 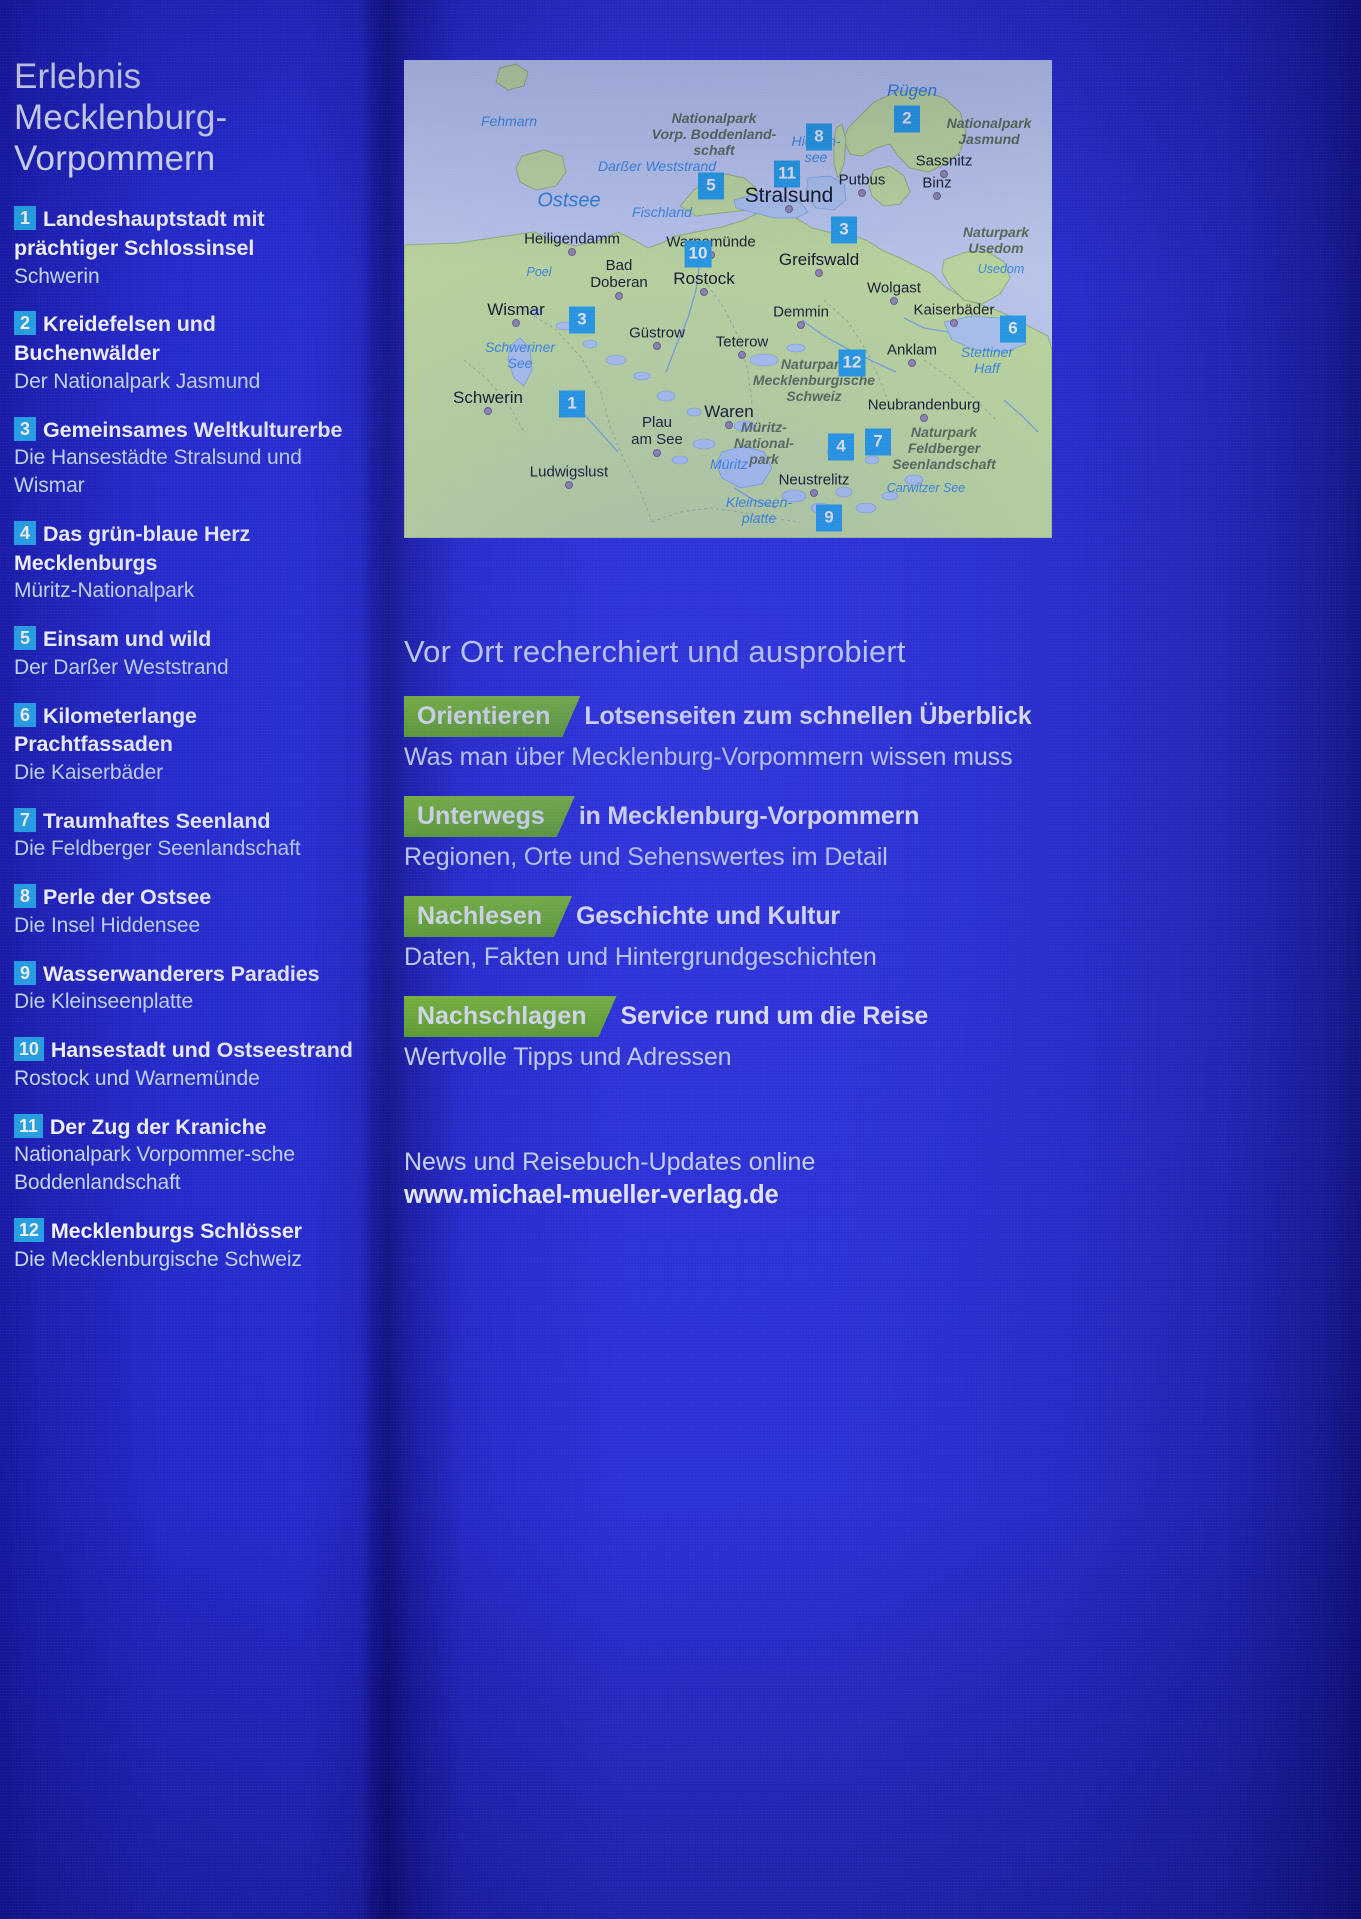 What do you see at coordinates (698, 254) in the screenshot?
I see `map-highlight-pin: 10` at bounding box center [698, 254].